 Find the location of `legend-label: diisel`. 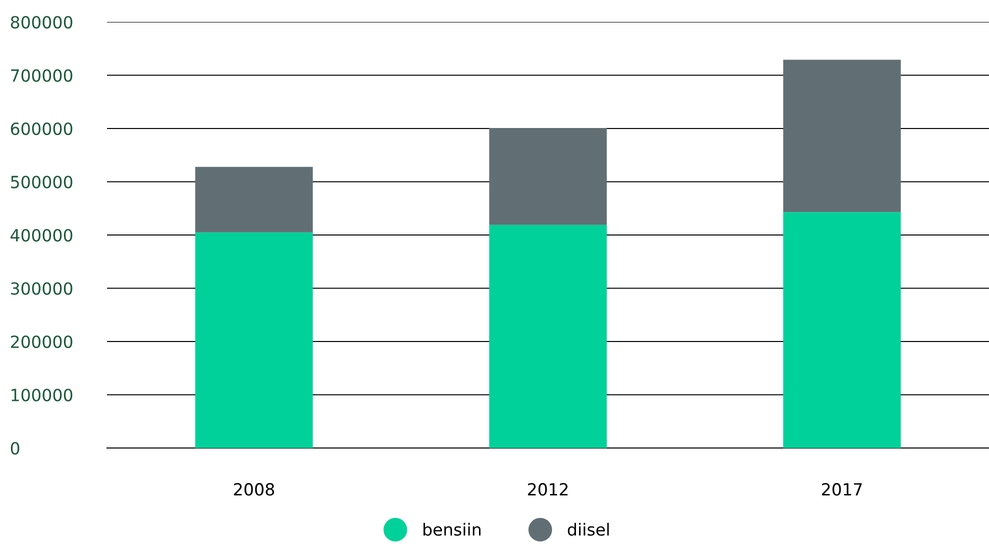

legend-label: diisel is located at coordinates (588, 529).